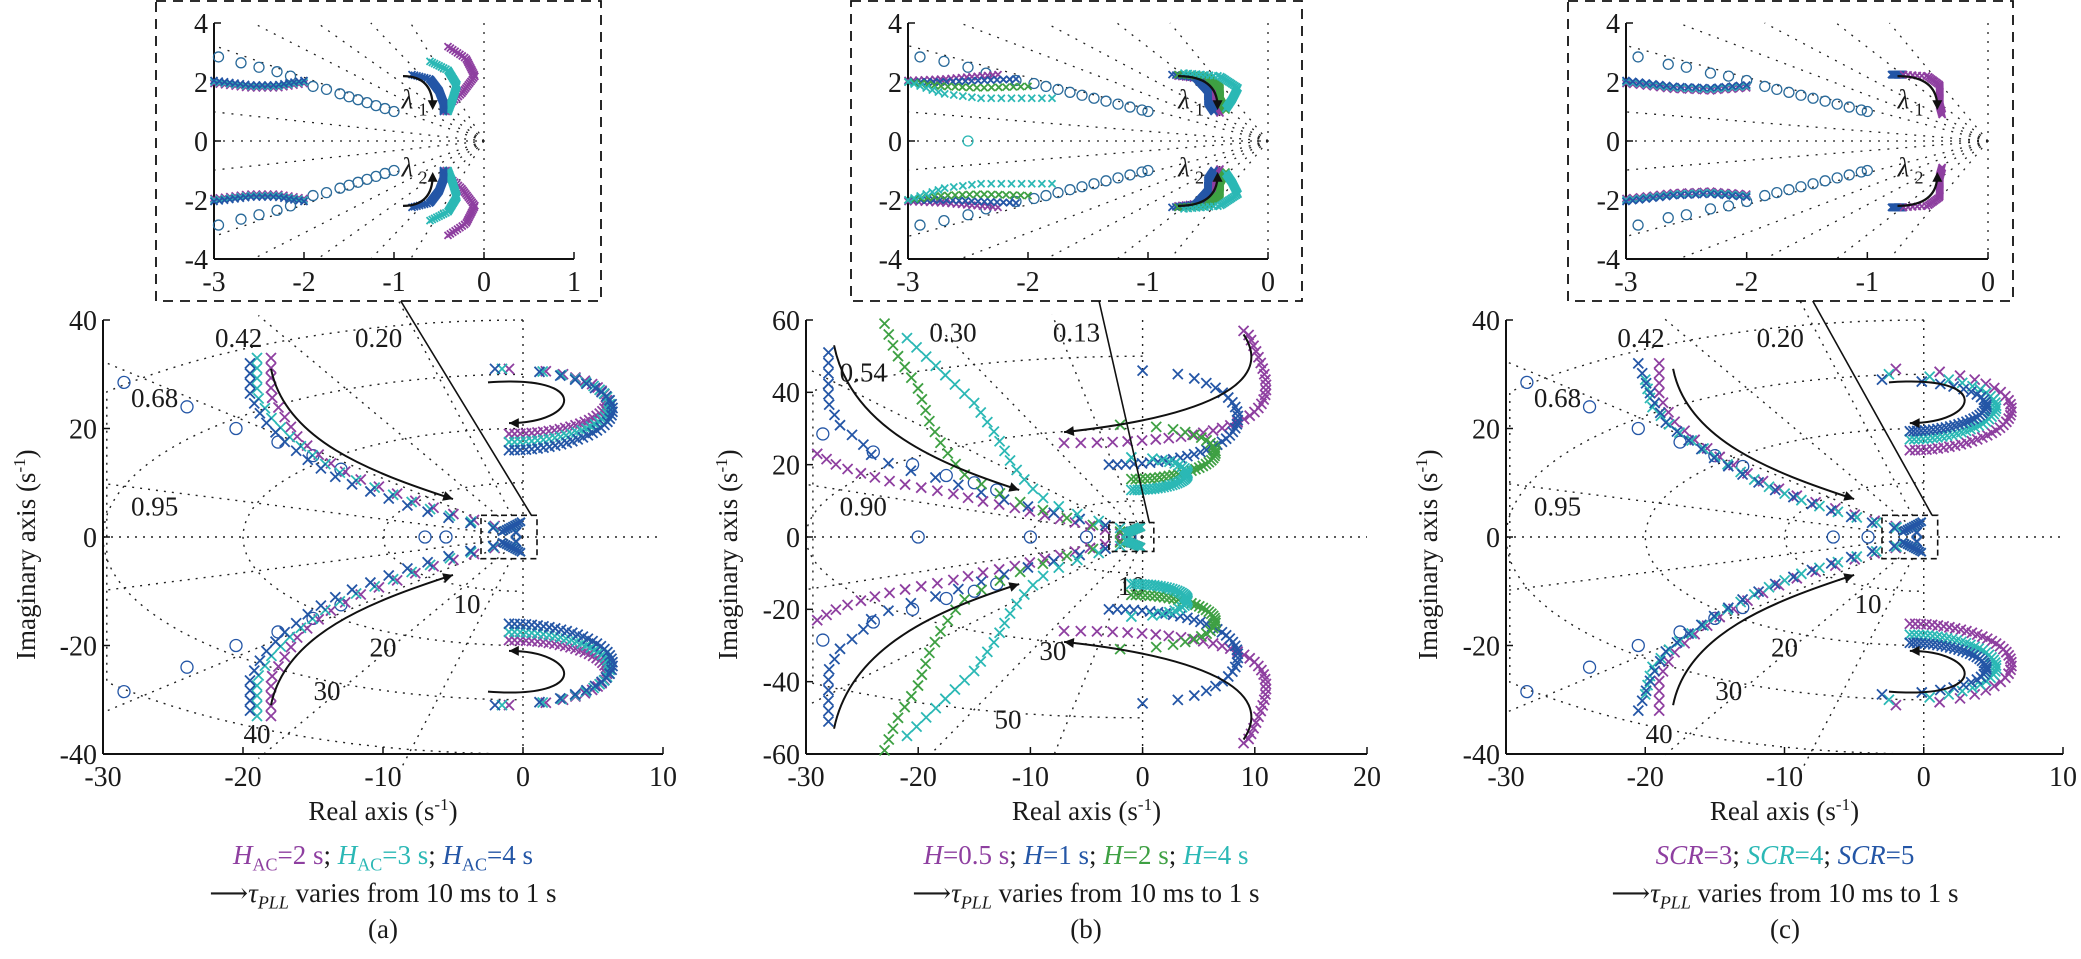 The image size is (2081, 959). I want to click on y-tick-label: 0, so click(1493, 538).